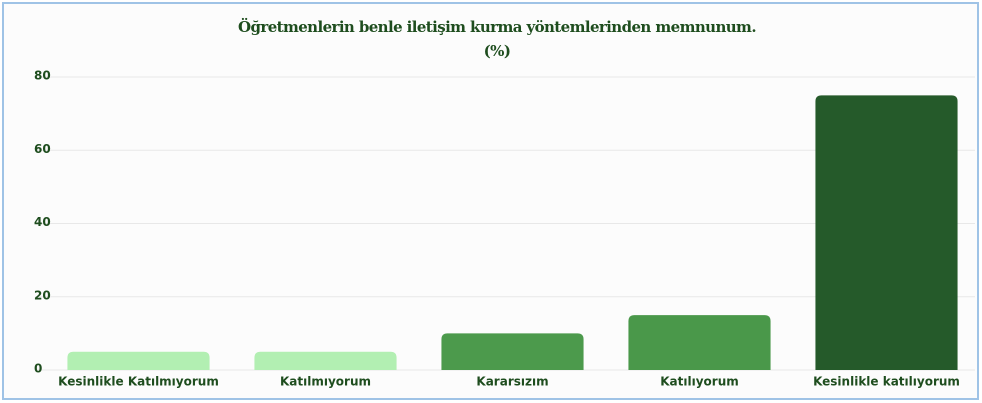 The image size is (982, 403). I want to click on chart-subtitle: (%), so click(497, 51).